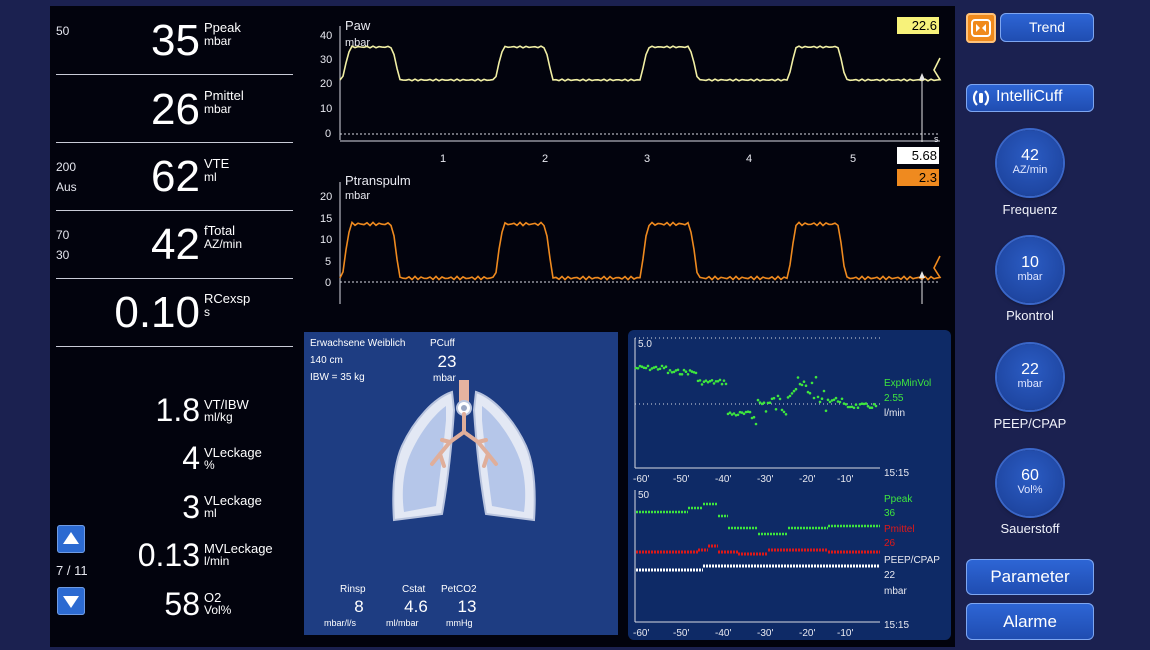 The height and width of the screenshot is (650, 1150). Describe the element at coordinates (177, 410) in the screenshot. I see `vt-ibw-value: 1.8` at that location.